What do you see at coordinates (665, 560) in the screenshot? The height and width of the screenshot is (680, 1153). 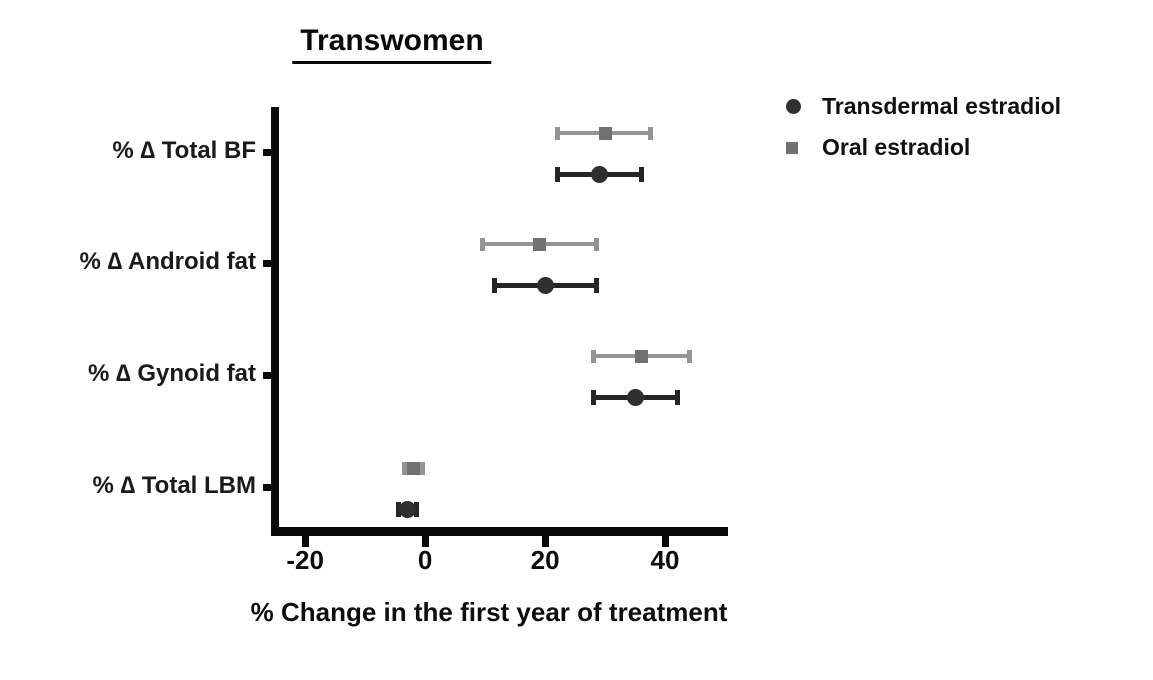 I see `x-tick-label: 40` at bounding box center [665, 560].